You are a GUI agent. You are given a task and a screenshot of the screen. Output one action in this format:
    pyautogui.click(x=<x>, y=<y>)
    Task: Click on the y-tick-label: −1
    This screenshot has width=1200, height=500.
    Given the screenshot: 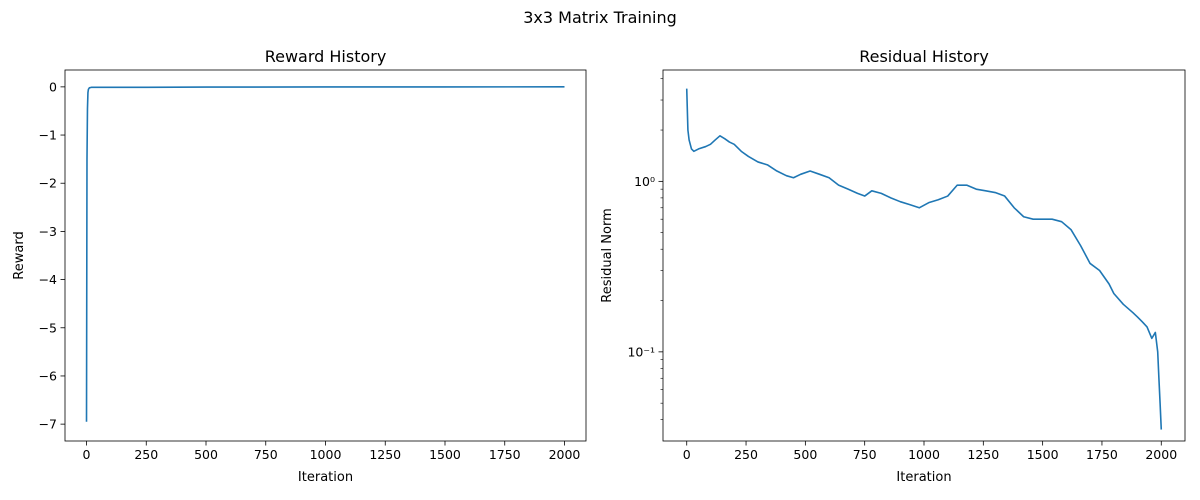 What is the action you would take?
    pyautogui.click(x=48, y=135)
    